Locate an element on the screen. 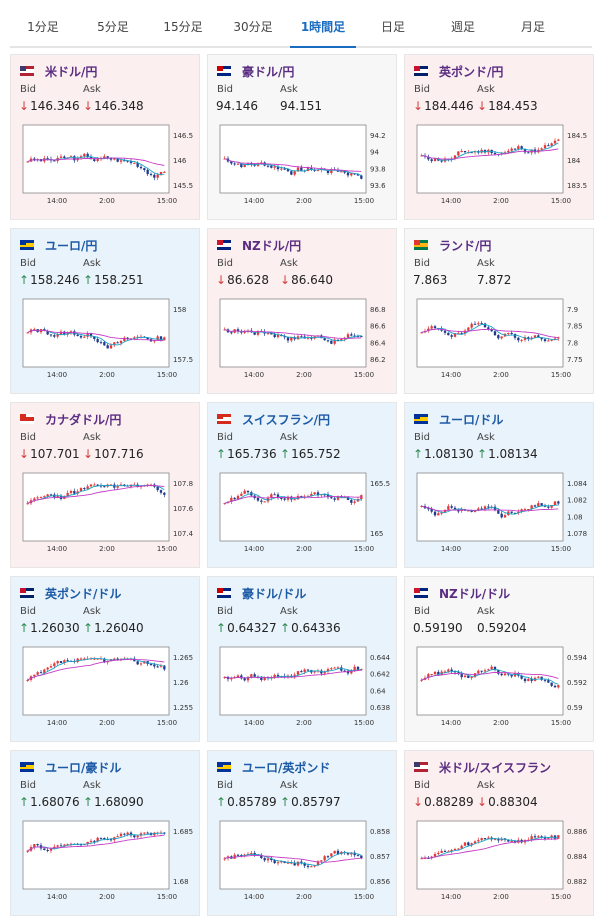 The width and height of the screenshot is (602, 919). price-chart: 146.5 146 145.5 14:00 2:00 15:00 is located at coordinates (105, 168).